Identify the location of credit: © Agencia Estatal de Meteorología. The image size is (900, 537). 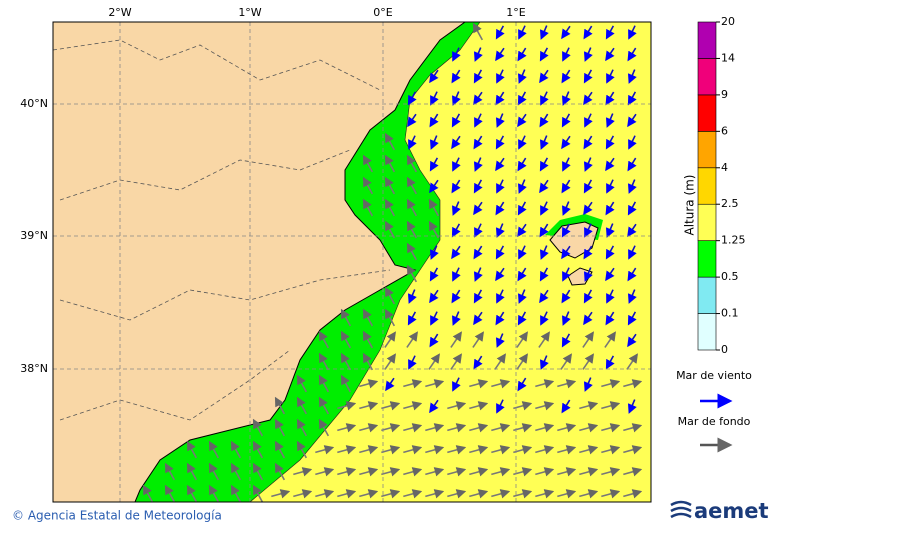
(117, 516).